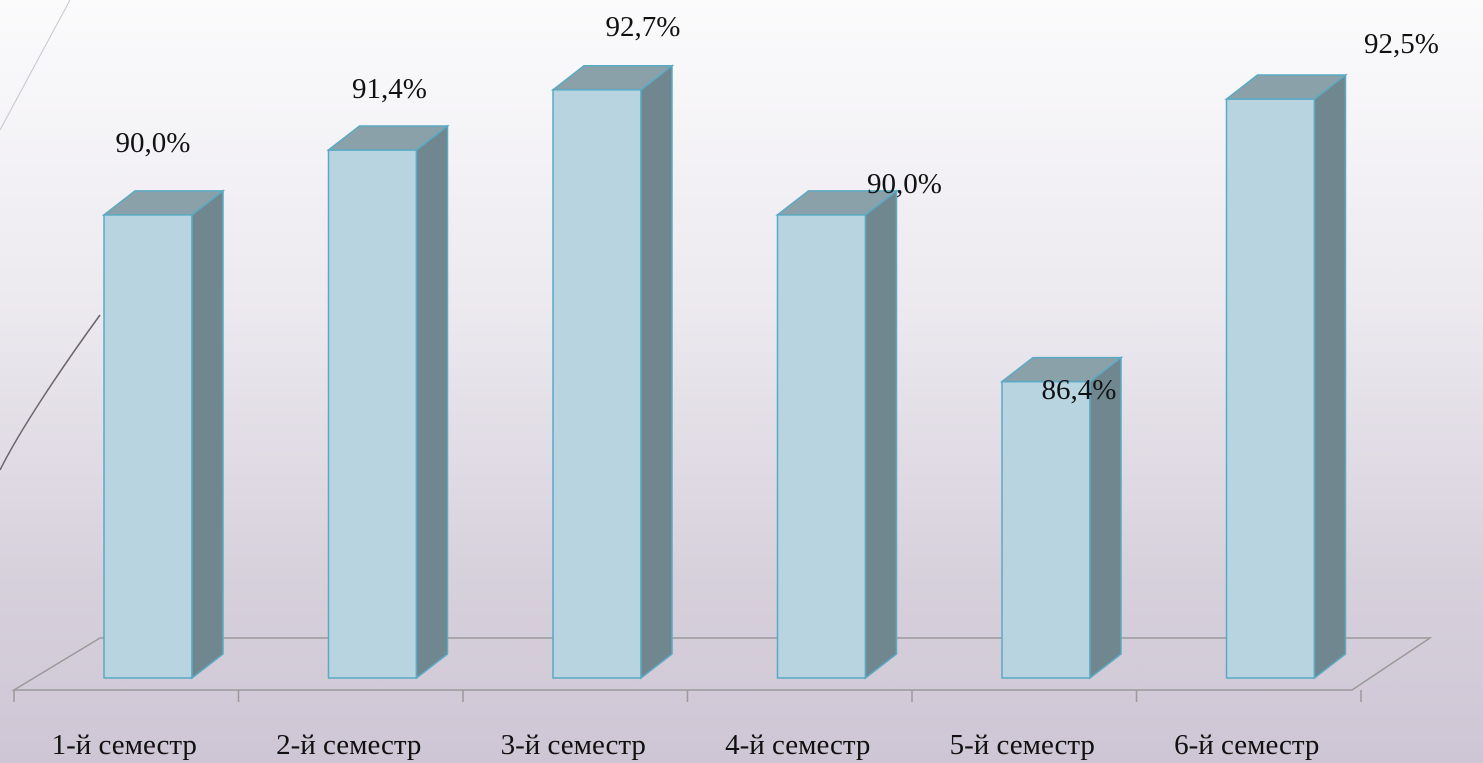 Image resolution: width=1483 pixels, height=763 pixels. Describe the element at coordinates (348, 745) in the screenshot. I see `x-tick-label-2: 2-й семестр` at that location.